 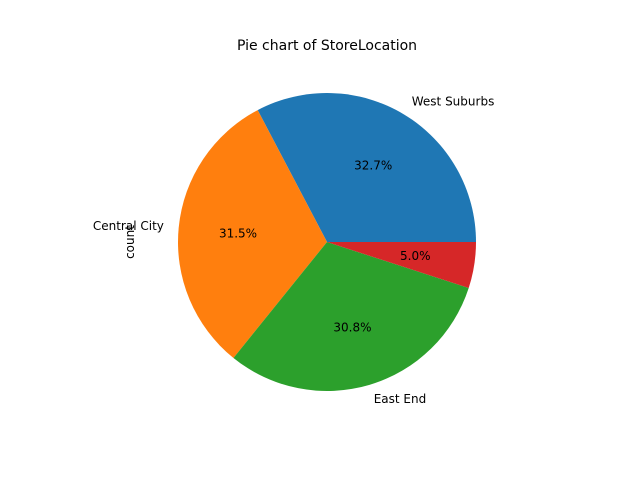 I want to click on y-axis-label: count, so click(x=130, y=242).